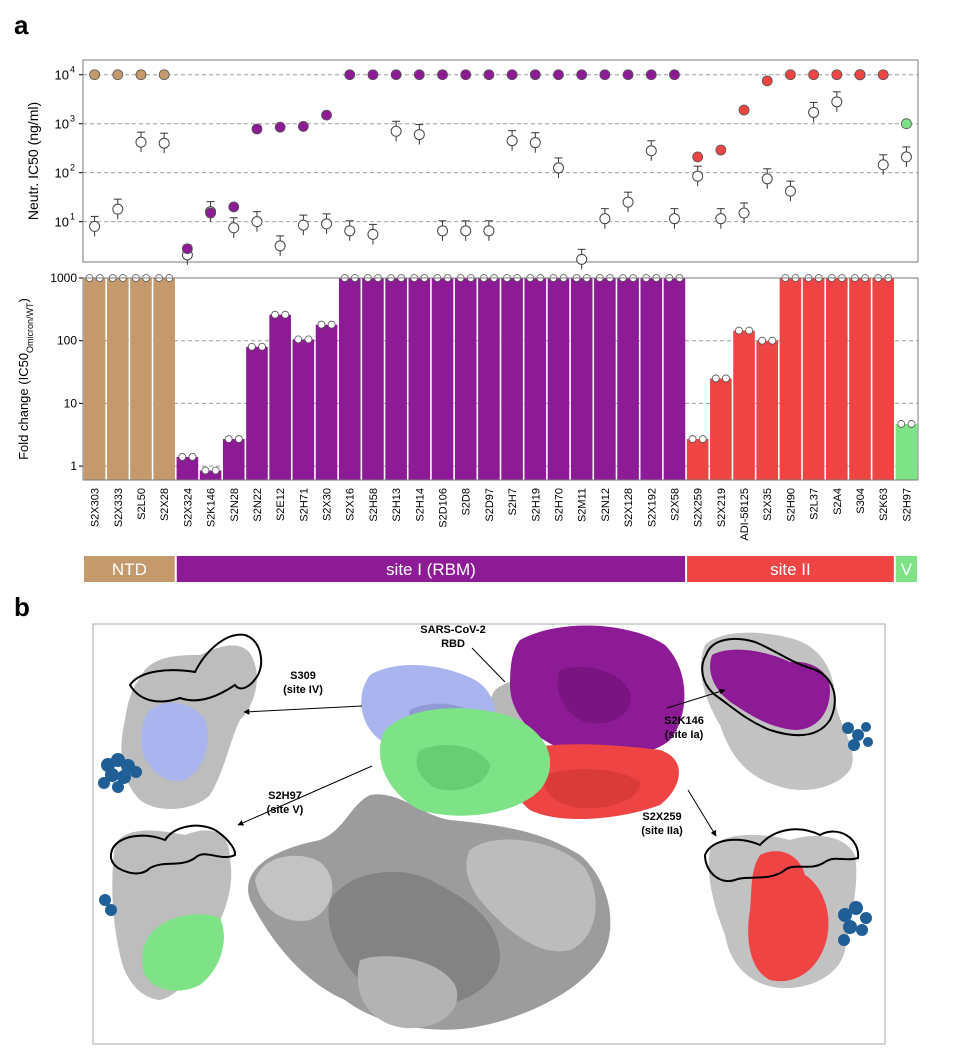 This screenshot has height=1060, width=959. I want to click on category-label: S2M11, so click(583, 505).